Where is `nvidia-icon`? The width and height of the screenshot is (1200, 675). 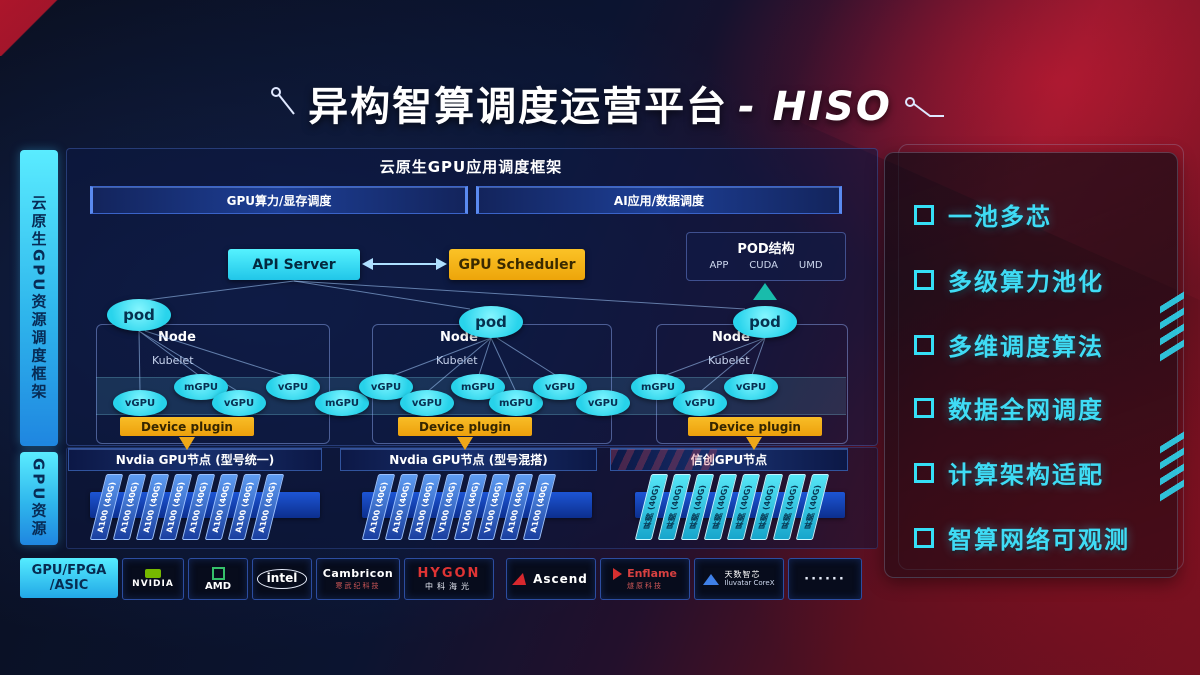
nvidia-icon is located at coordinates (153, 573).